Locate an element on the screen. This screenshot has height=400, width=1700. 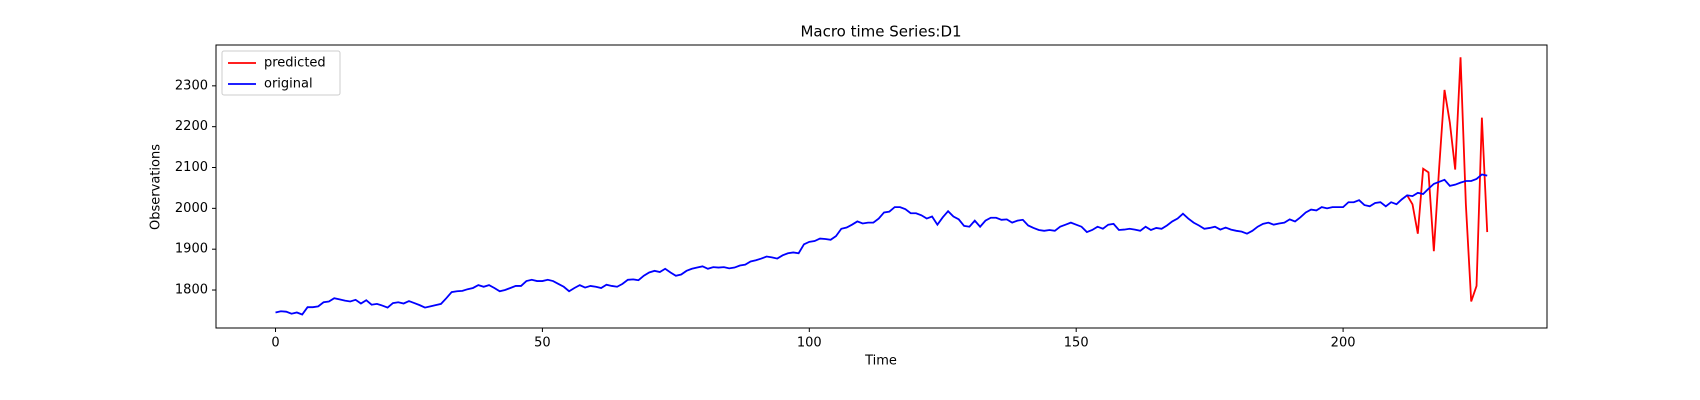
x-tick-label: 150 is located at coordinates (1076, 343).